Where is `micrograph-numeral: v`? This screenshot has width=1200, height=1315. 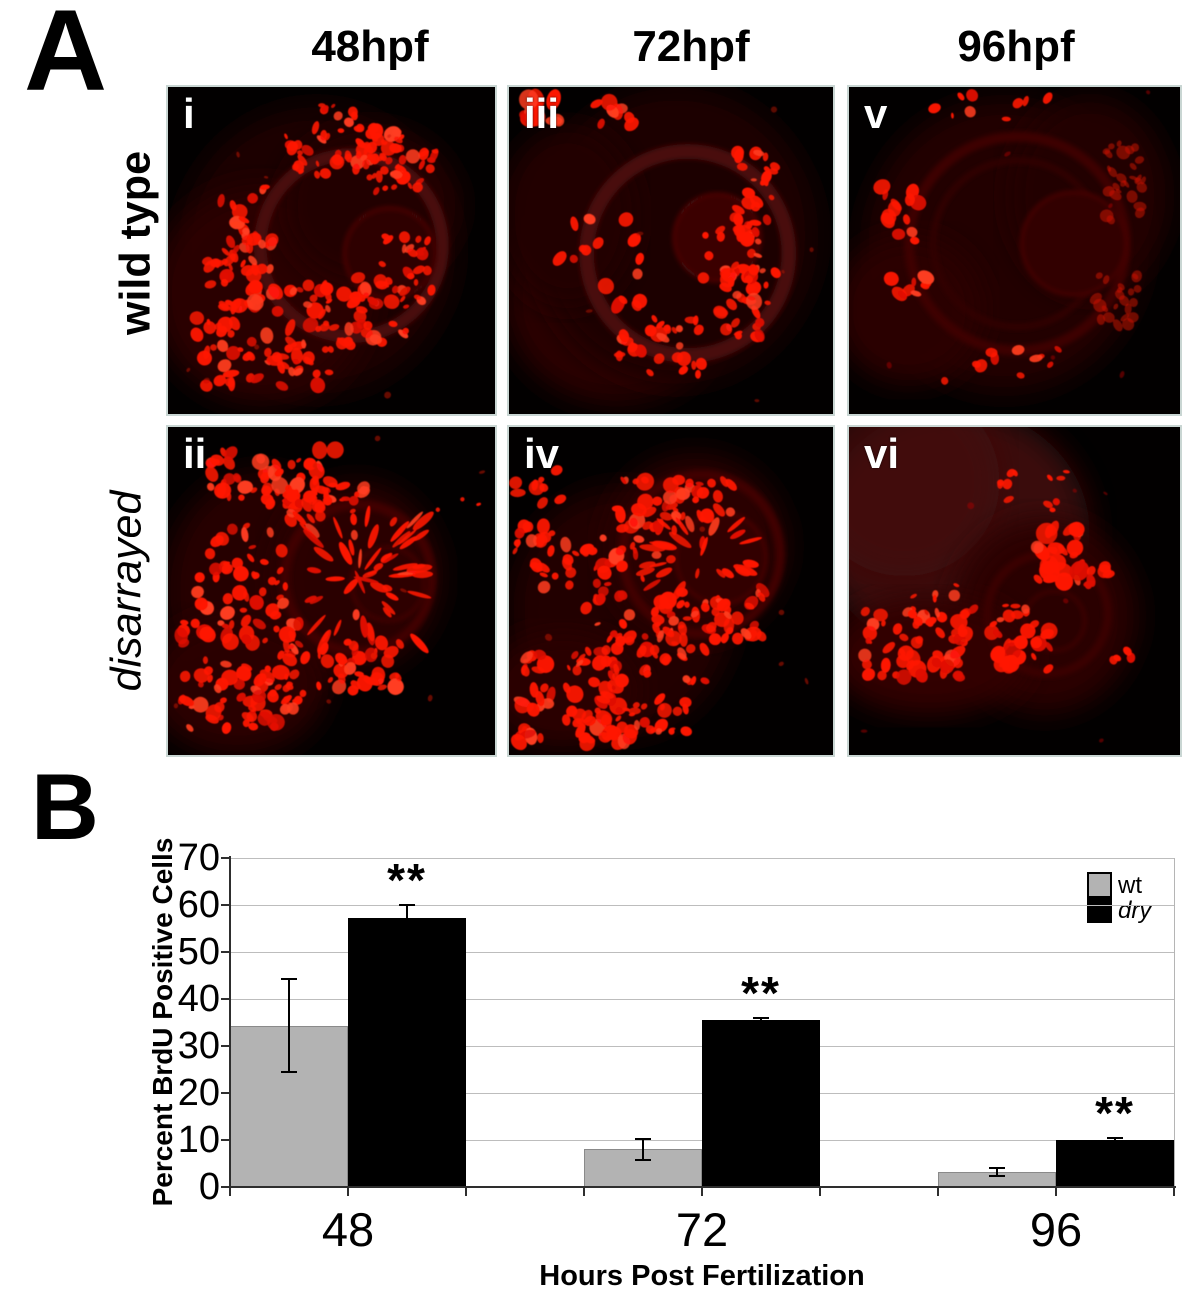
micrograph-numeral: v is located at coordinates (876, 113).